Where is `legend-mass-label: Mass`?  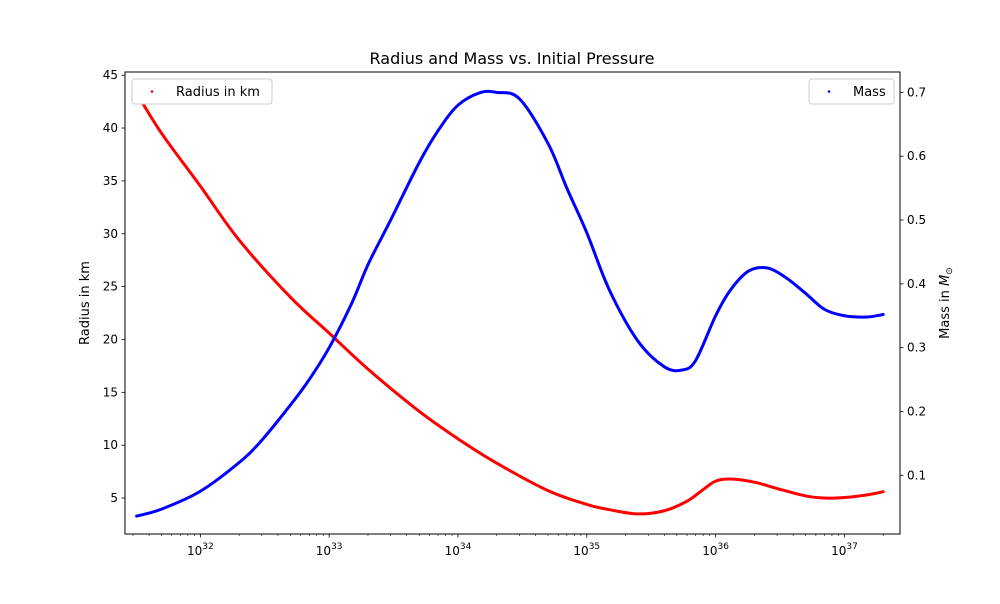
legend-mass-label: Mass is located at coordinates (869, 92).